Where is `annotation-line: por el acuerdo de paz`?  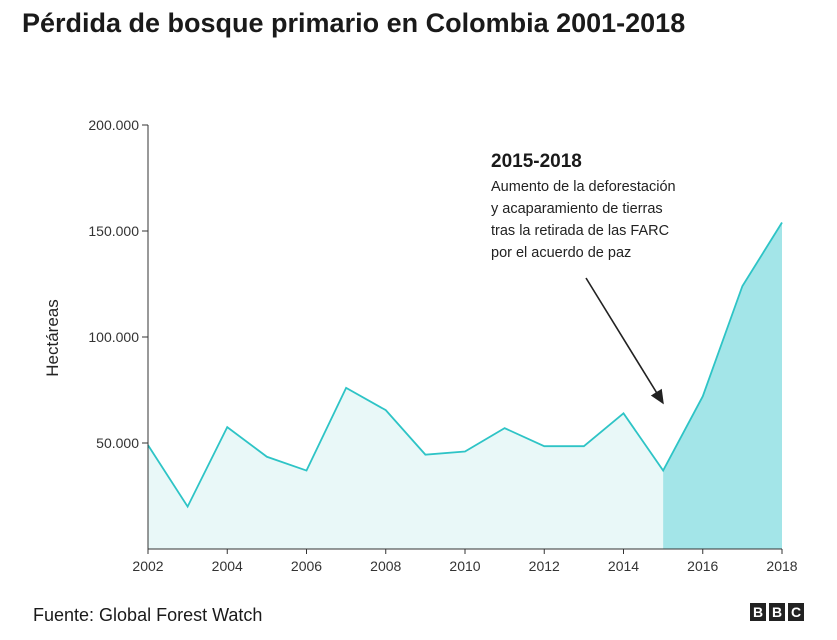 annotation-line: por el acuerdo de paz is located at coordinates (561, 253).